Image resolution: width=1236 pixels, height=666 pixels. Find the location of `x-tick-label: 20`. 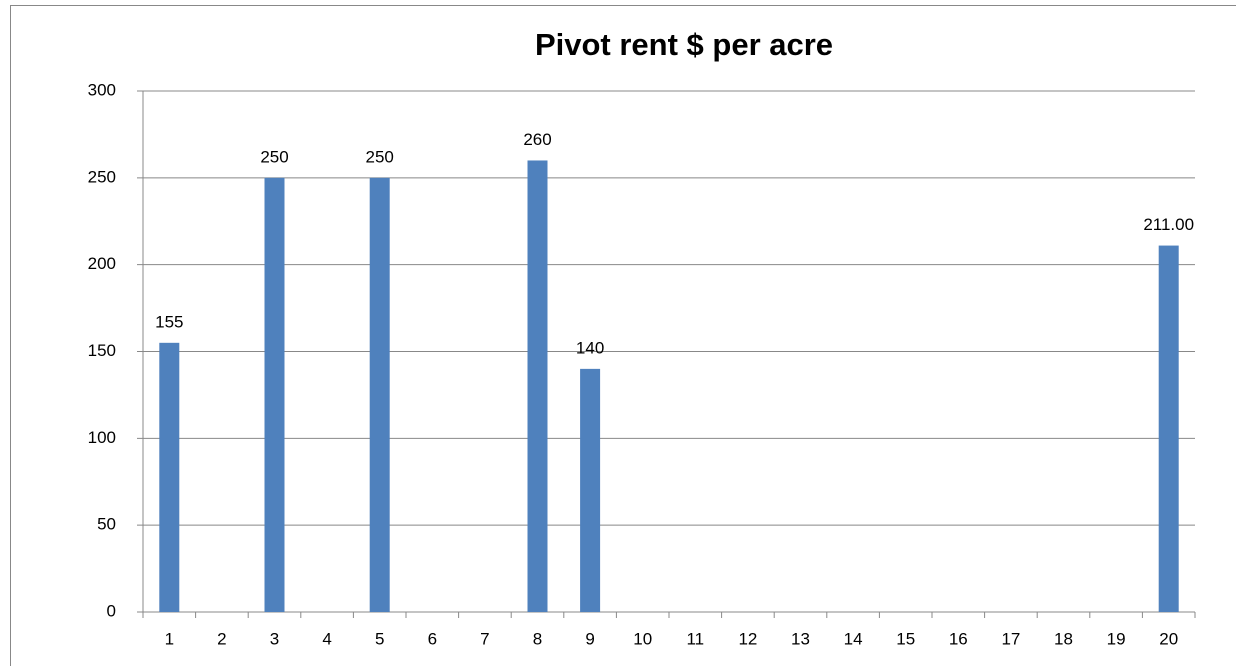

x-tick-label: 20 is located at coordinates (1168, 638).